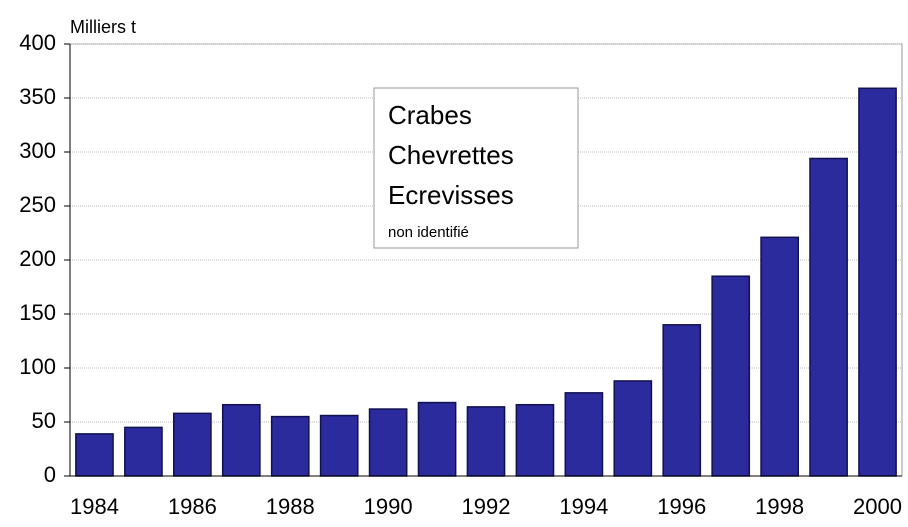  I want to click on x-tick-label: 1998, so click(779, 506).